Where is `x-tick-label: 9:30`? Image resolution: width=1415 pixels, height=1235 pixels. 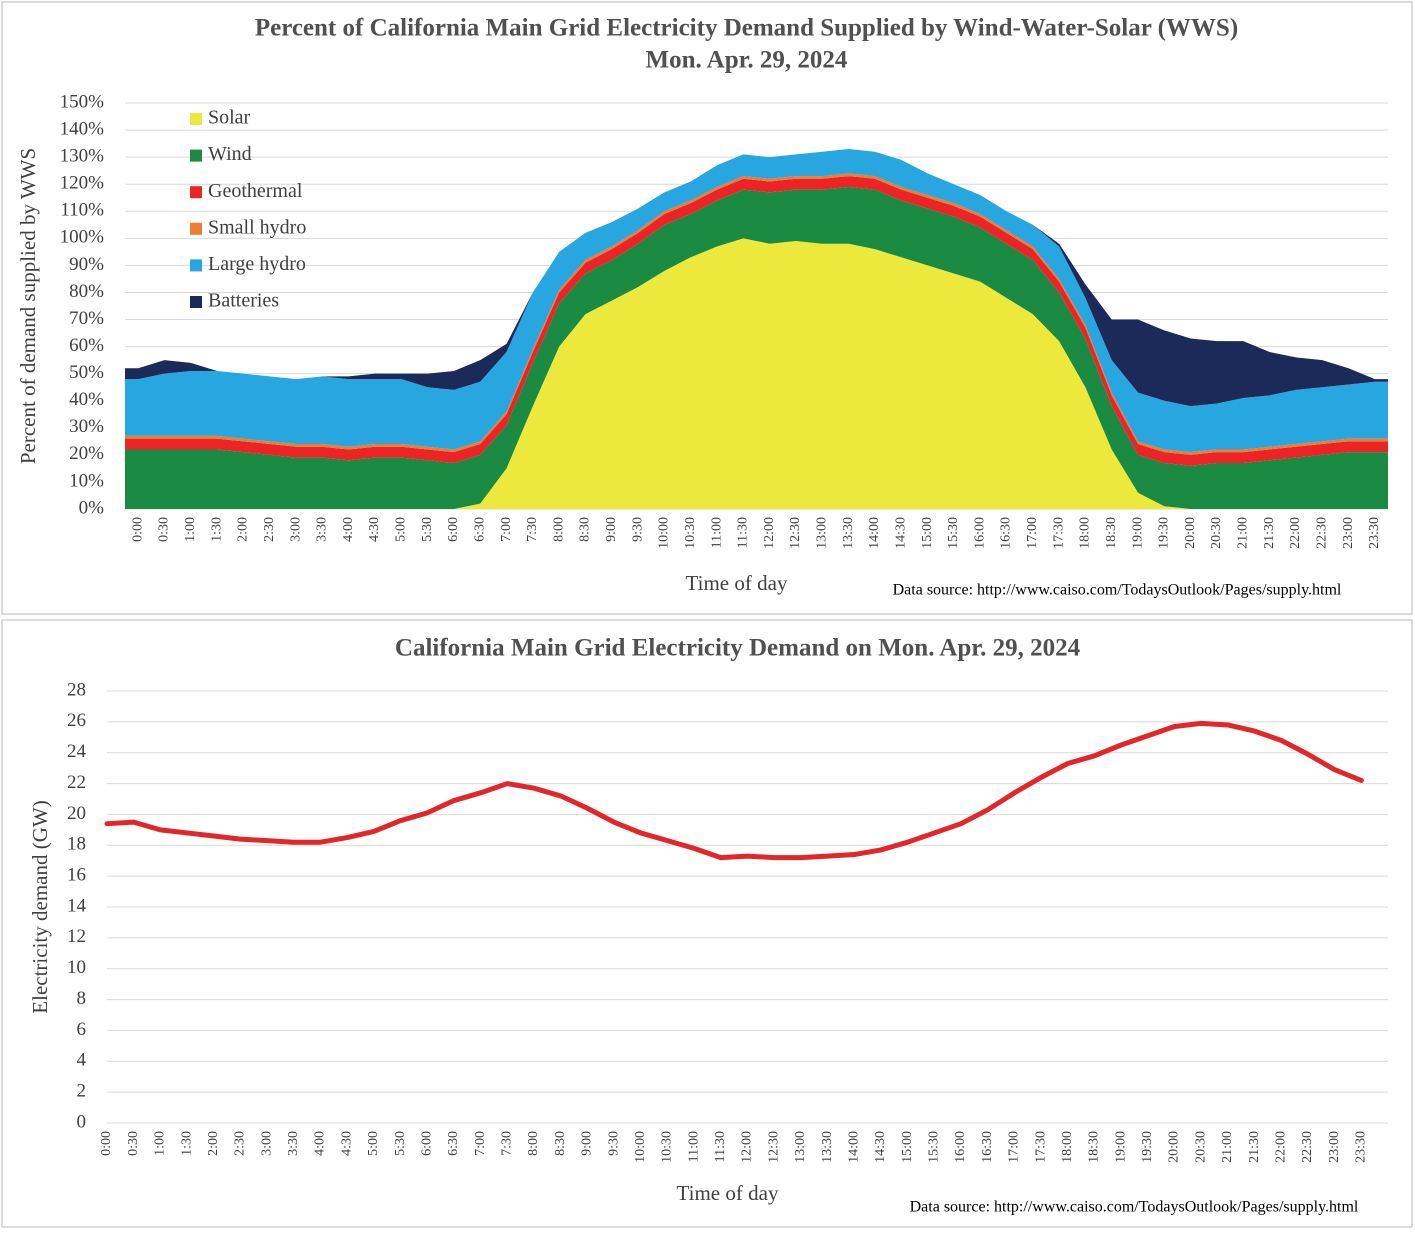 x-tick-label: 9:30 is located at coordinates (613, 1143).